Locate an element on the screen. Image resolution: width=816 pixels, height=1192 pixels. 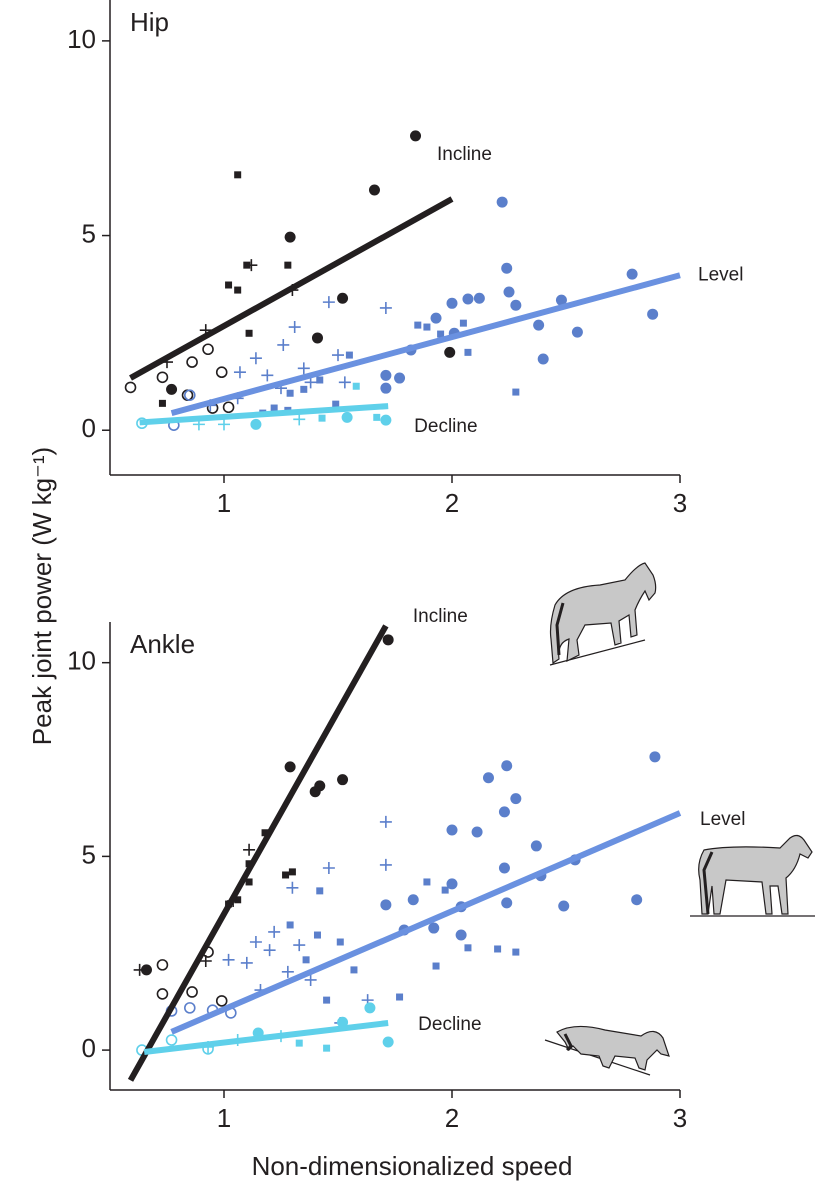
y-tick-label: 5 is located at coordinates (89, 854).